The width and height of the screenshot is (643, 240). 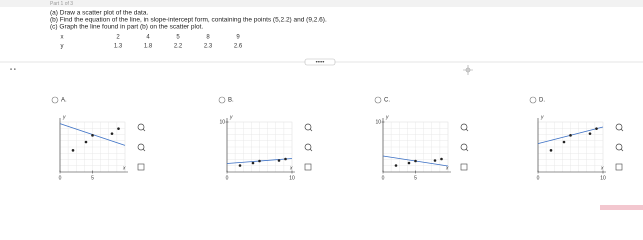 What do you see at coordinates (118, 38) in the screenshot?
I see `table-cell: 2` at bounding box center [118, 38].